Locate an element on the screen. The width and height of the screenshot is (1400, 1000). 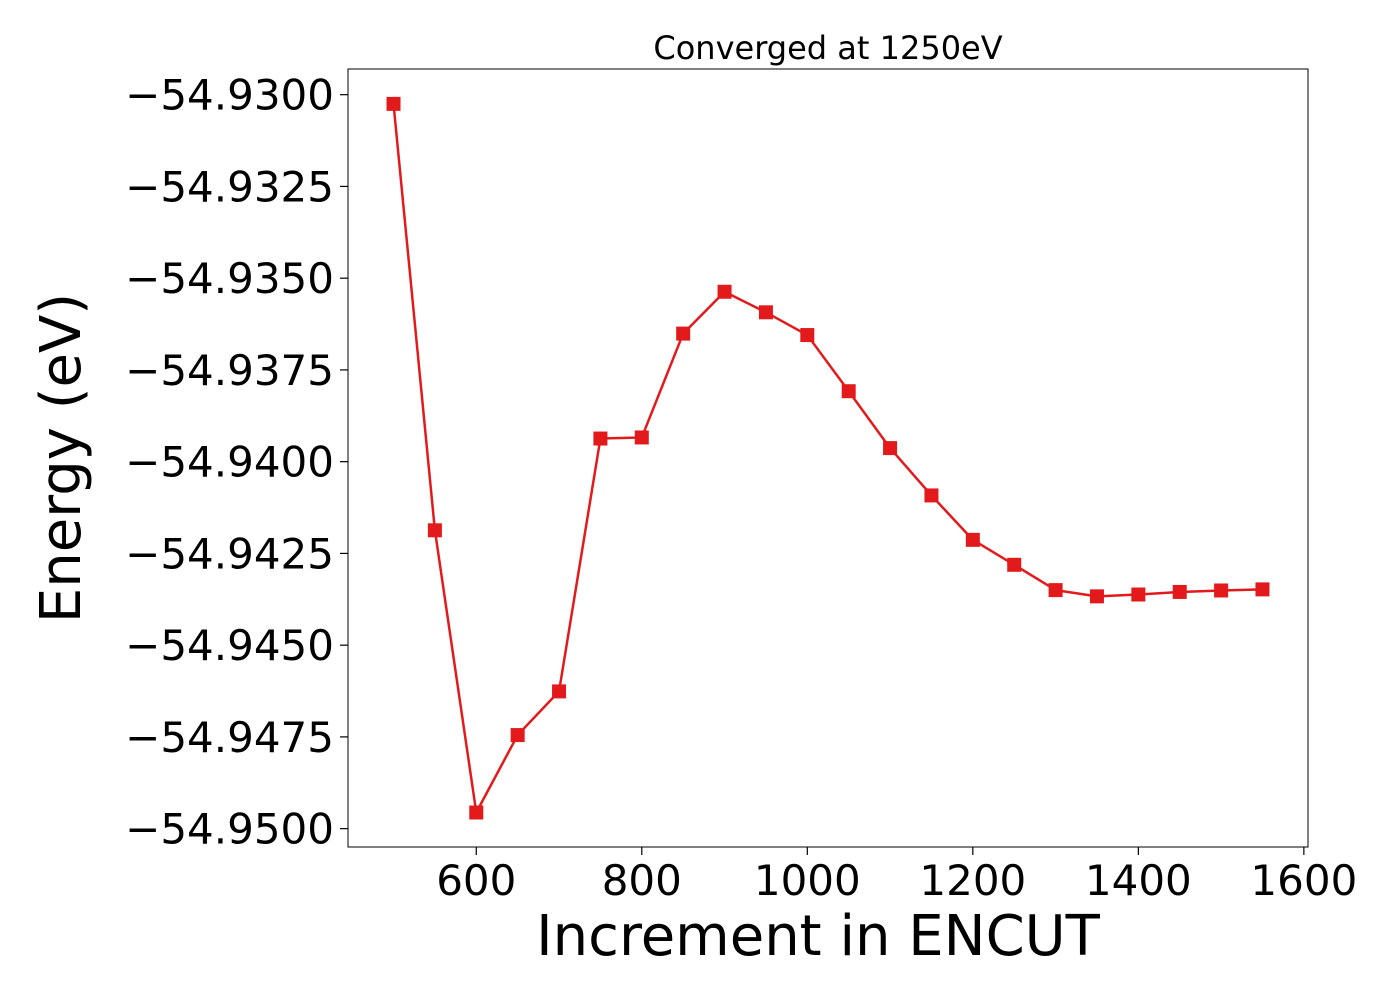
y-tick-label: −54.9450 is located at coordinates (229, 645).